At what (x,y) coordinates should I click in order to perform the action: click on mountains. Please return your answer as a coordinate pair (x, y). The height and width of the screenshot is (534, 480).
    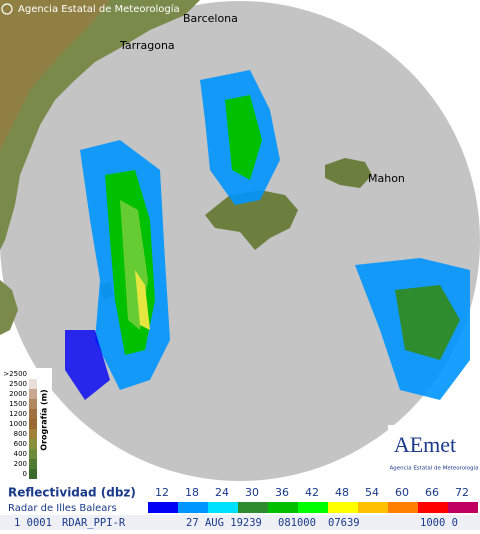
    Looking at the image, I should click on (55, 75).